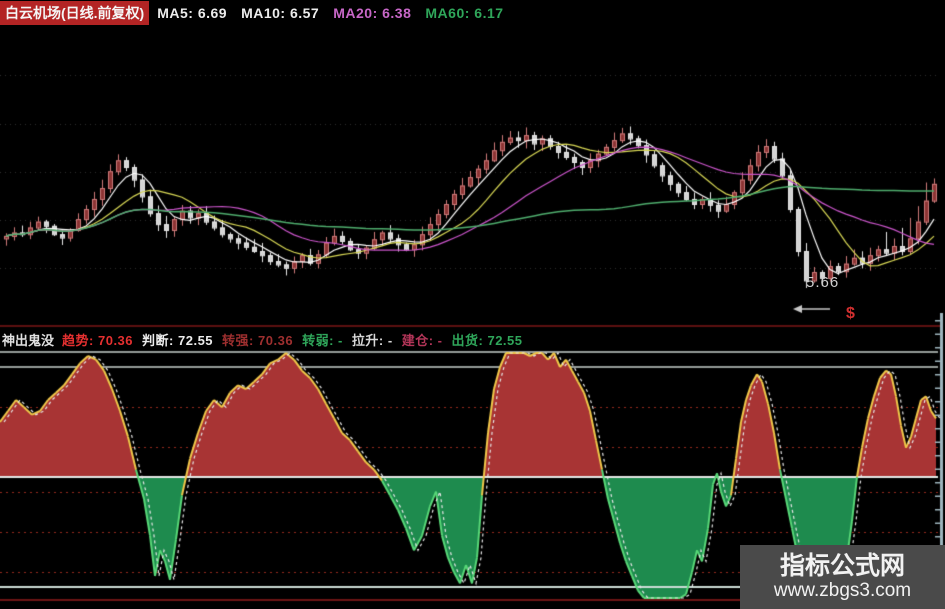 This screenshot has height=609, width=945. Describe the element at coordinates (823, 282) in the screenshot. I see `low-price-label: 5.66` at that location.